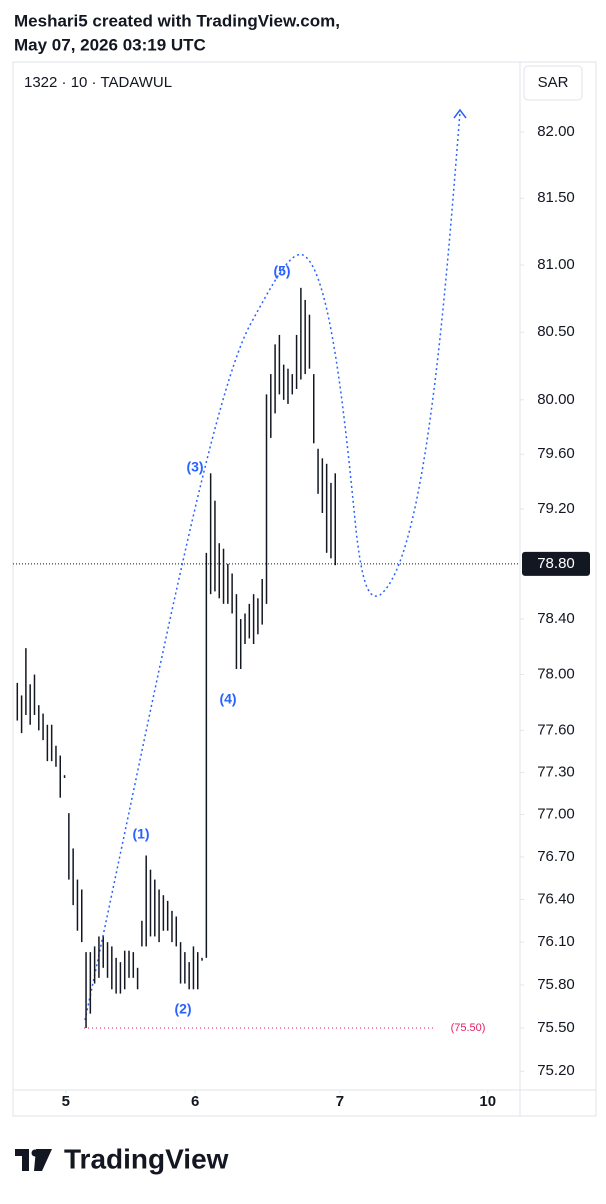 This screenshot has width=606, height=1204. What do you see at coordinates (195, 1101) in the screenshot?
I see `x-tick-label: 6` at bounding box center [195, 1101].